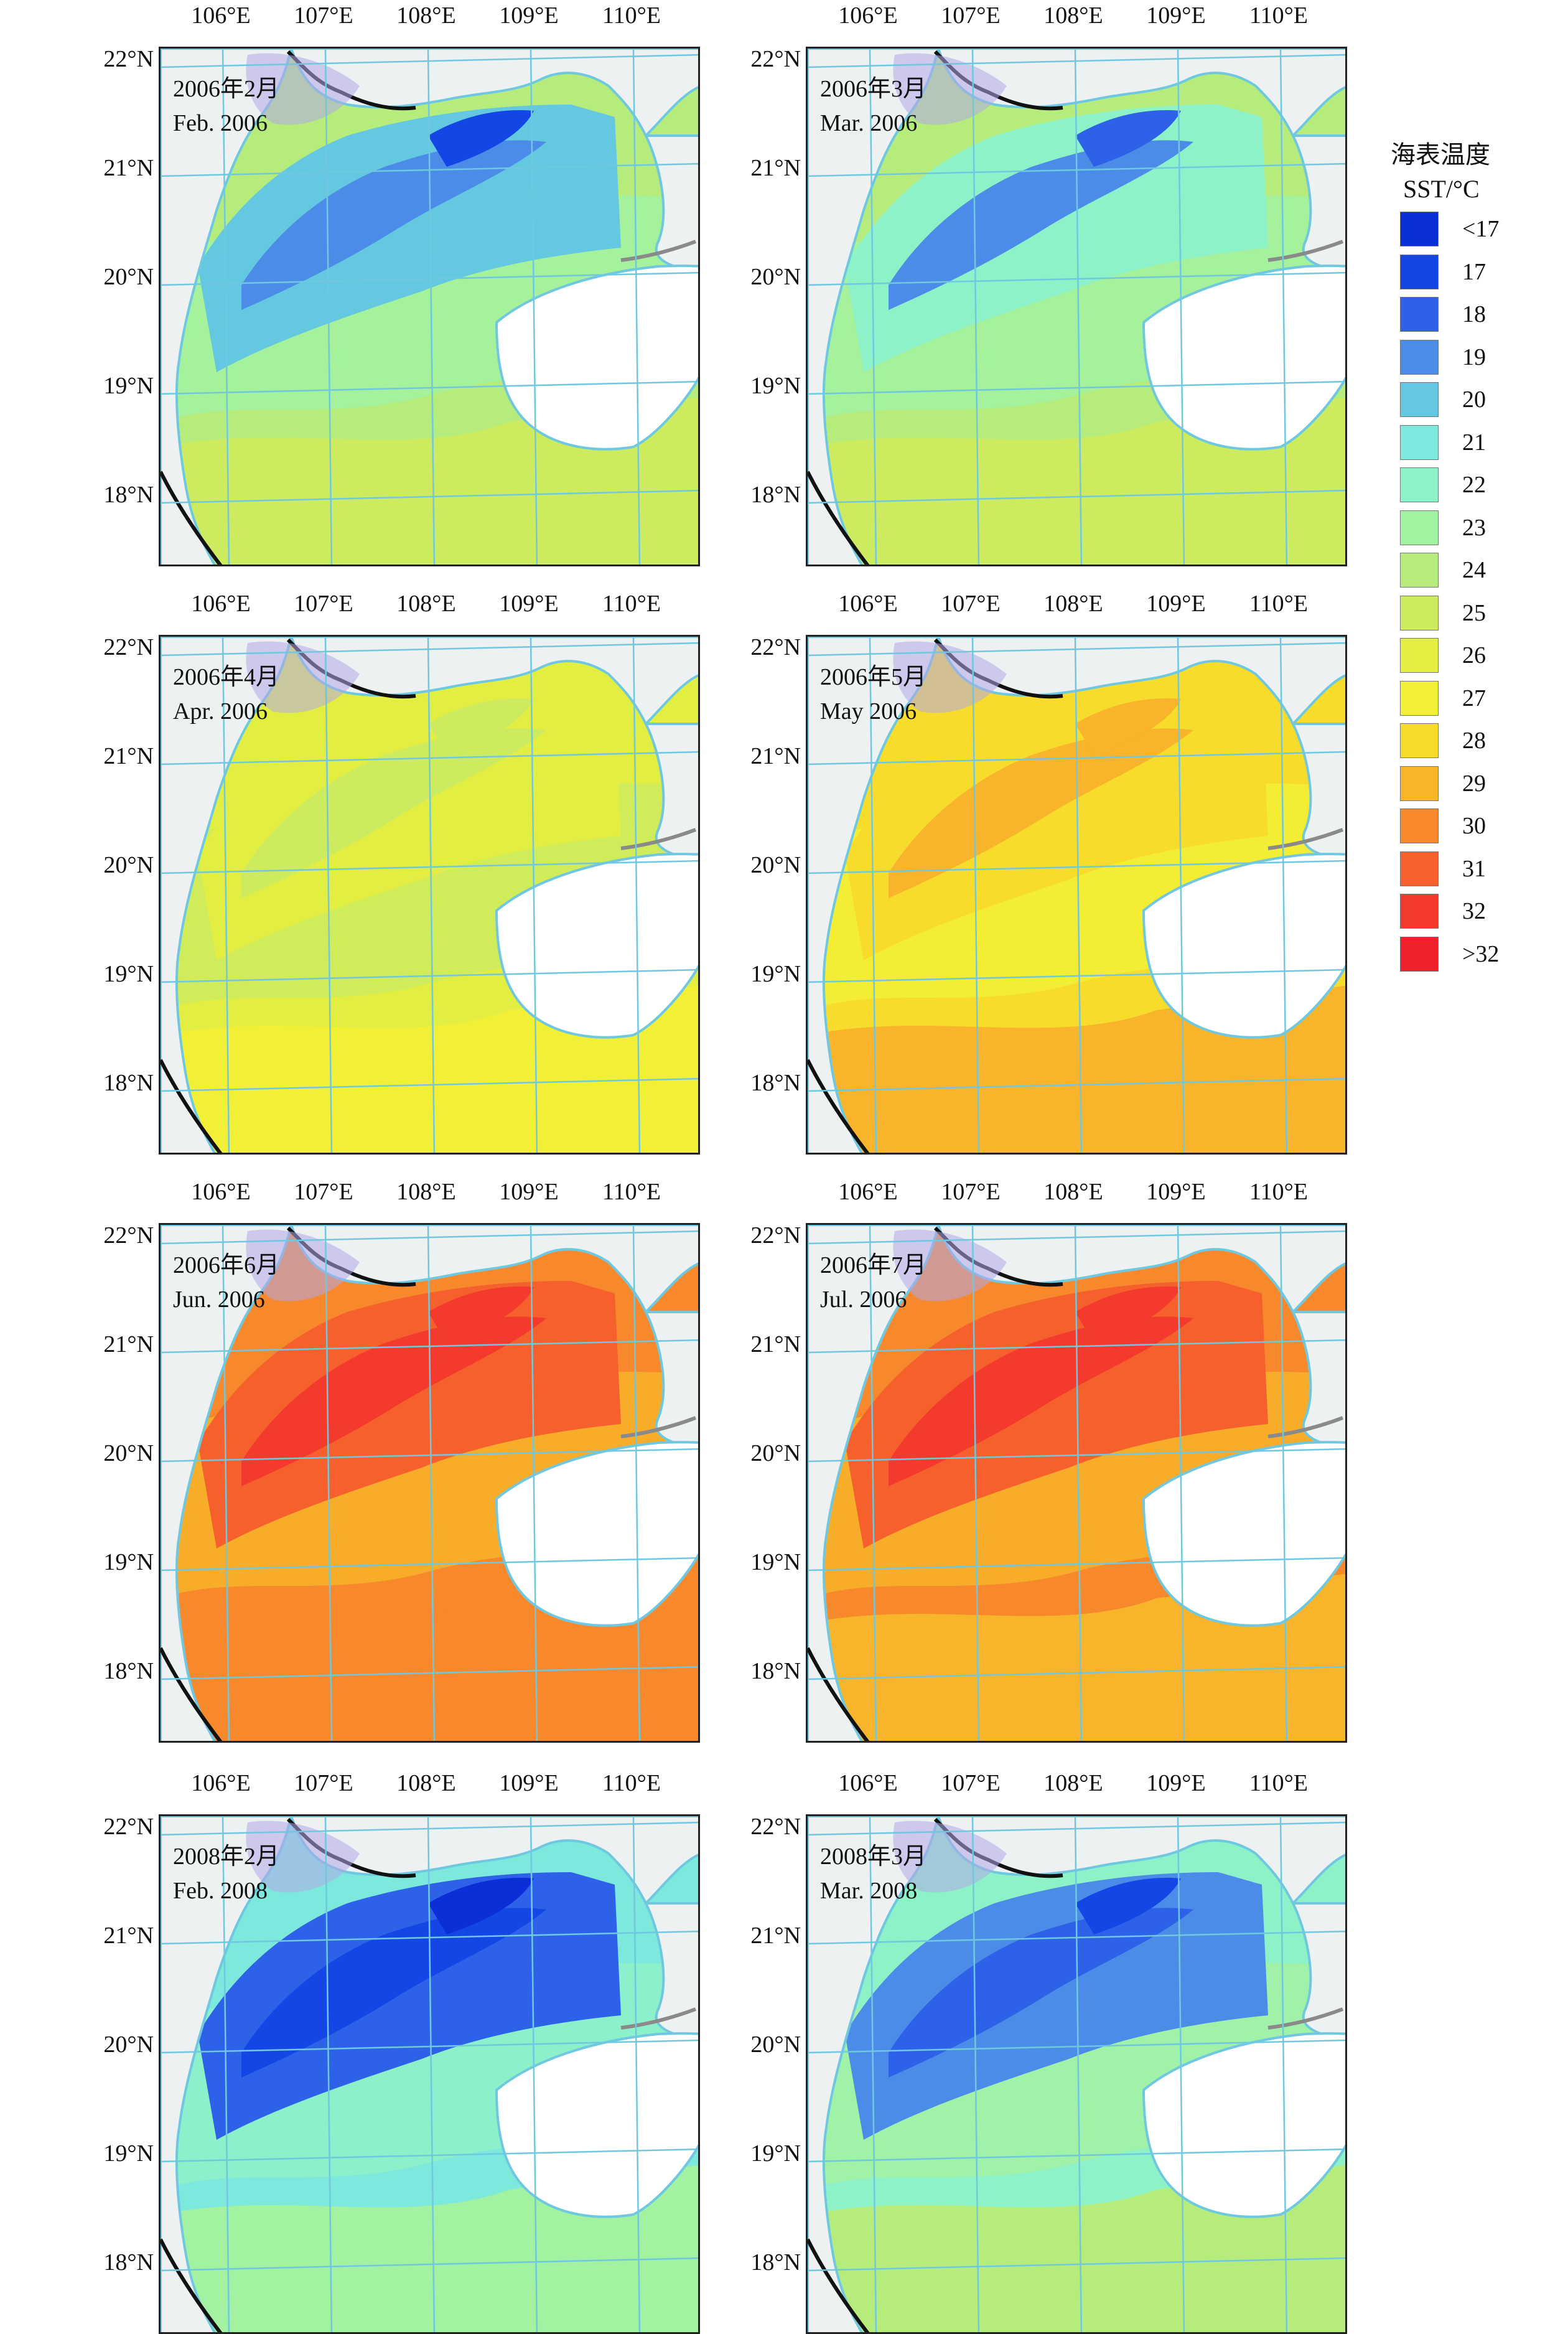 This screenshot has width=1568, height=2334. What do you see at coordinates (1474, 527) in the screenshot?
I see `legend-label: 23` at bounding box center [1474, 527].